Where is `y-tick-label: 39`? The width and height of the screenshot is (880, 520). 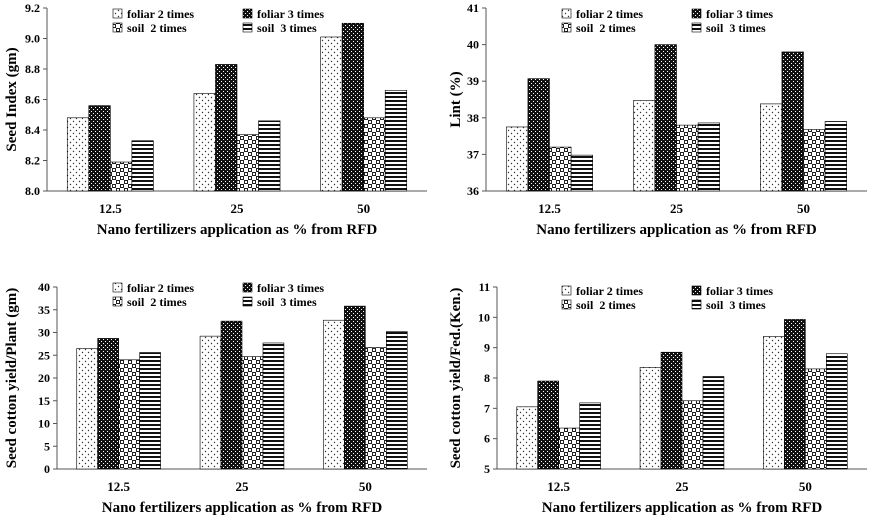
y-tick-label: 39 is located at coordinates (473, 81).